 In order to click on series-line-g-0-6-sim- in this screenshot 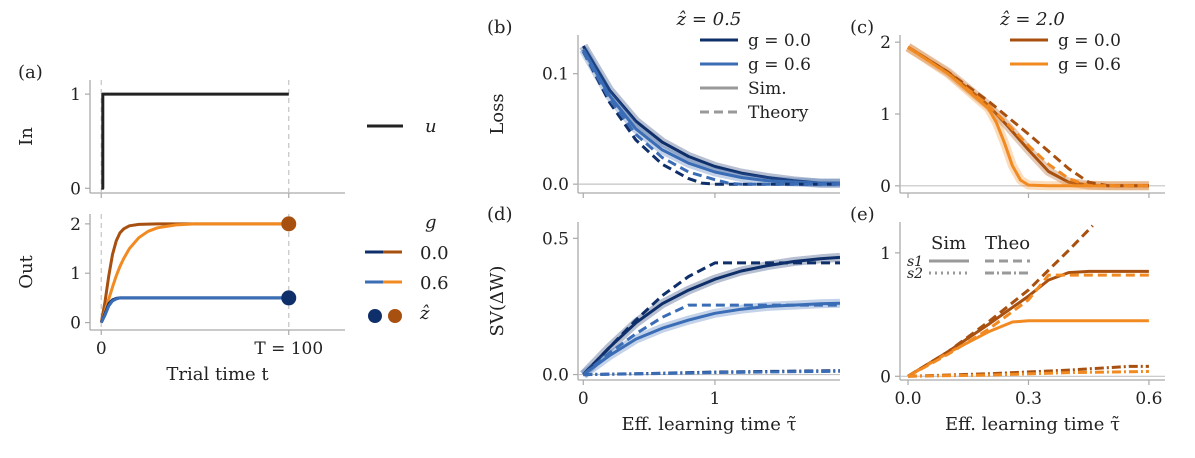, I will do `click(710, 116)`.